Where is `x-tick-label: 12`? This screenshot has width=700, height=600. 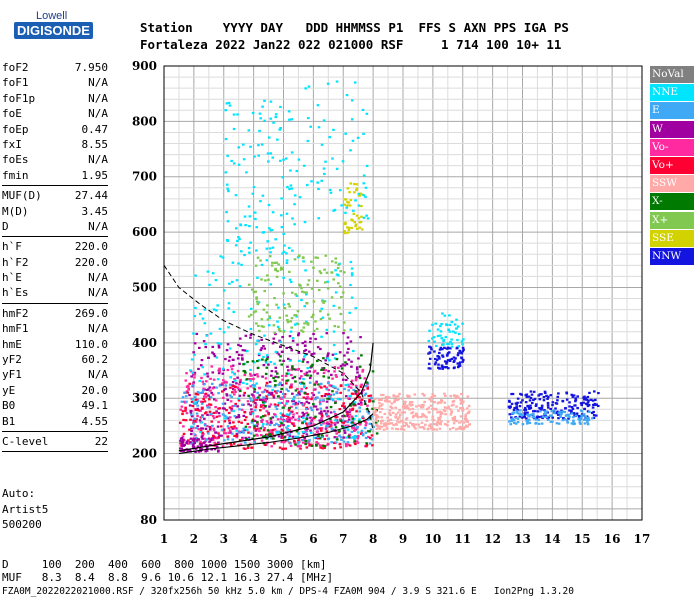 x-tick-label: 12 is located at coordinates (492, 539).